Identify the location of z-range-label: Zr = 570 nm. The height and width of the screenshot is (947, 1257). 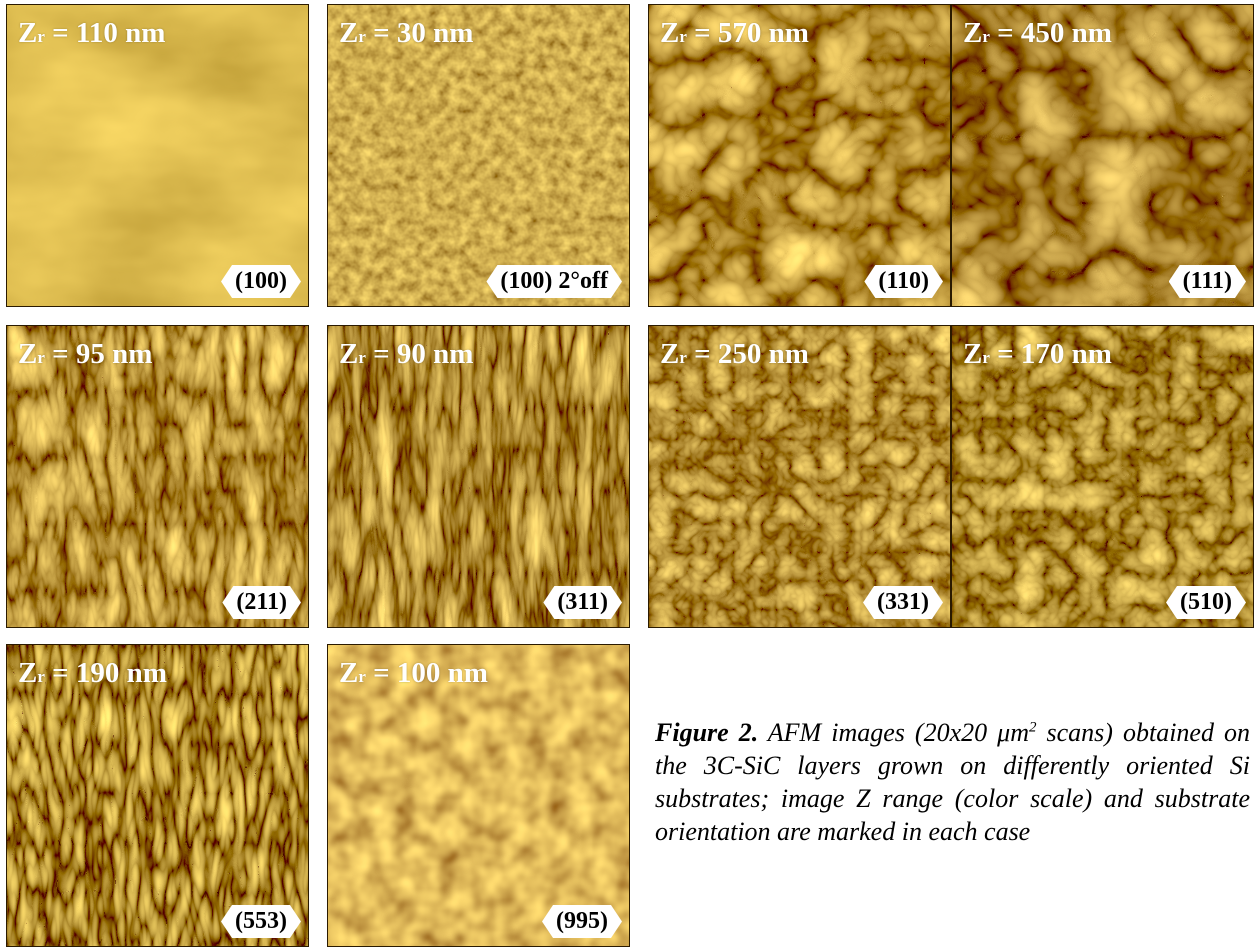
(734, 33).